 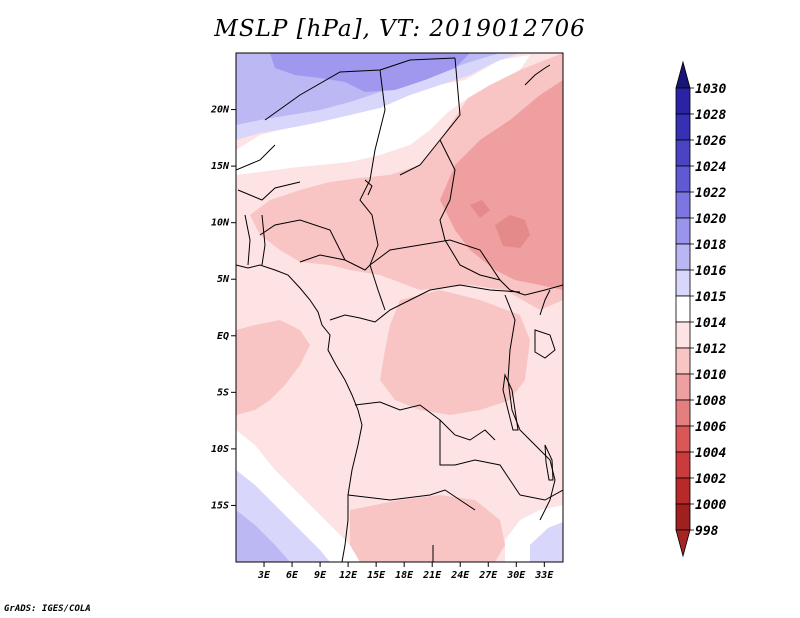 I want to click on colorbar-bottom-triangle, so click(x=683, y=543).